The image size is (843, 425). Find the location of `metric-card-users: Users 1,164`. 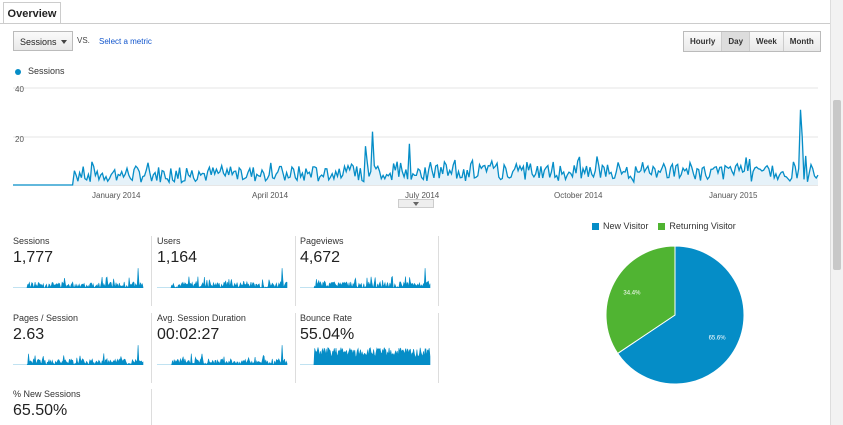

metric-card-users: Users 1,164 is located at coordinates (226, 271).